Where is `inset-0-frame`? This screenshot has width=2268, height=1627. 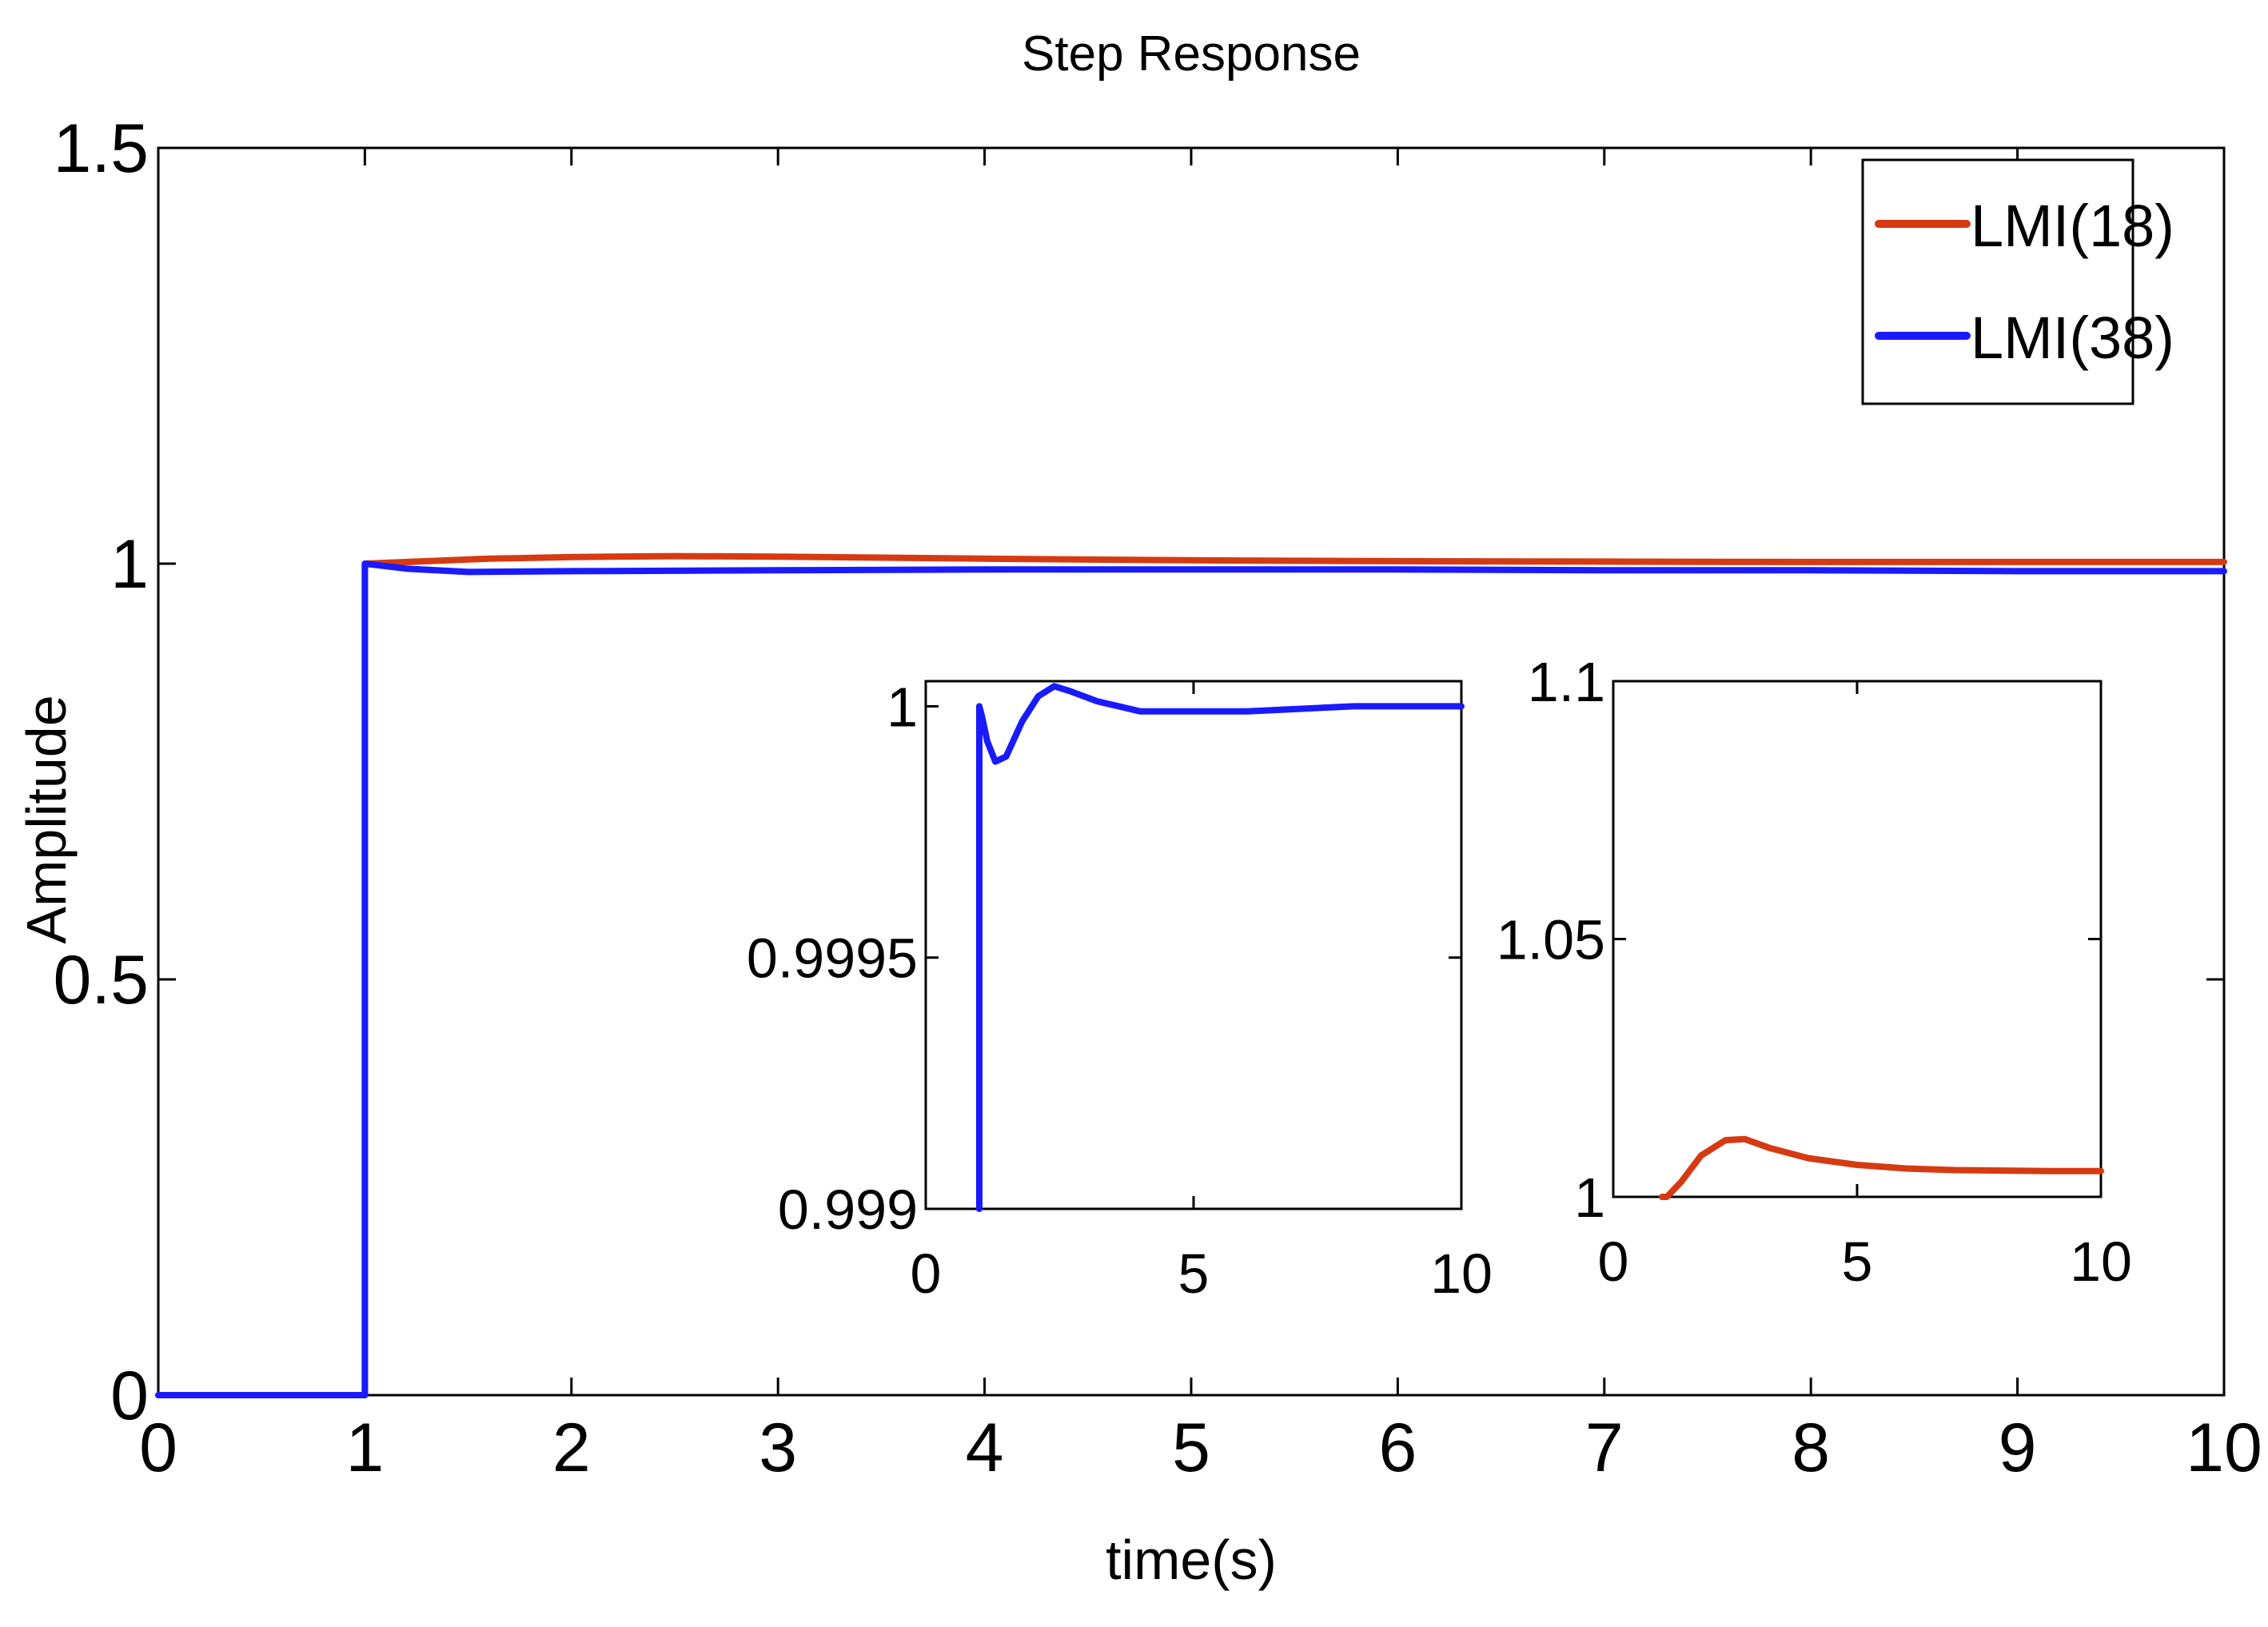
inset-0-frame is located at coordinates (1193, 945).